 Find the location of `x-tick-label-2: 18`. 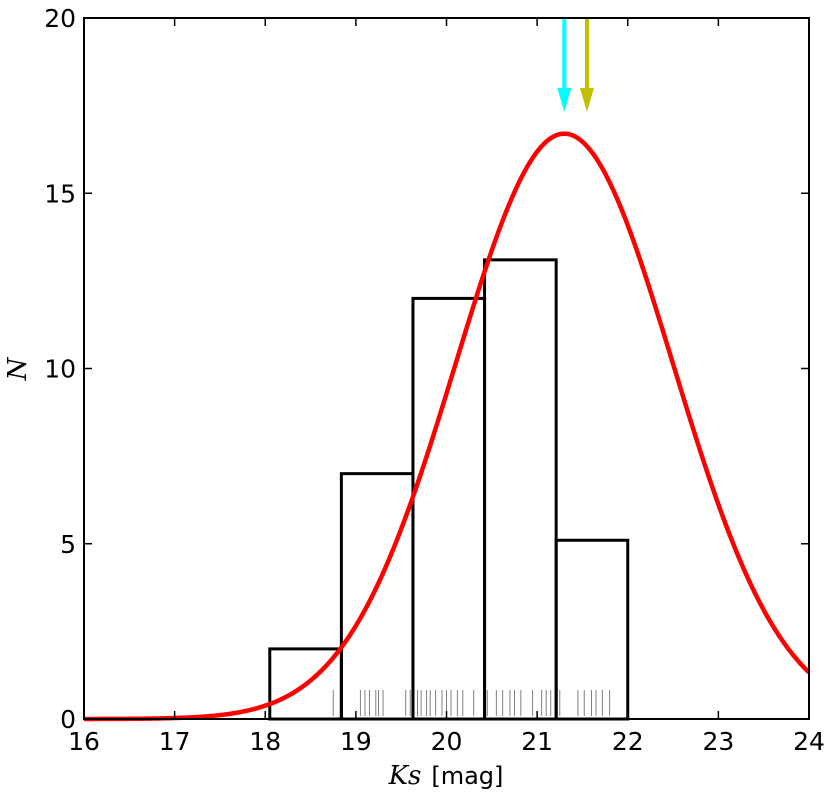

x-tick-label-2: 18 is located at coordinates (265, 741).